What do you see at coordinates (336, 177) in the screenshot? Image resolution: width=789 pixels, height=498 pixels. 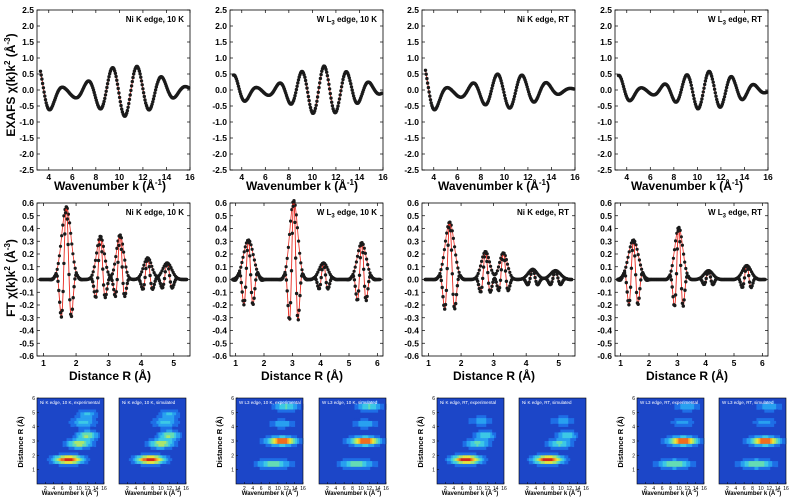 I see `x-tick-label: 12` at bounding box center [336, 177].